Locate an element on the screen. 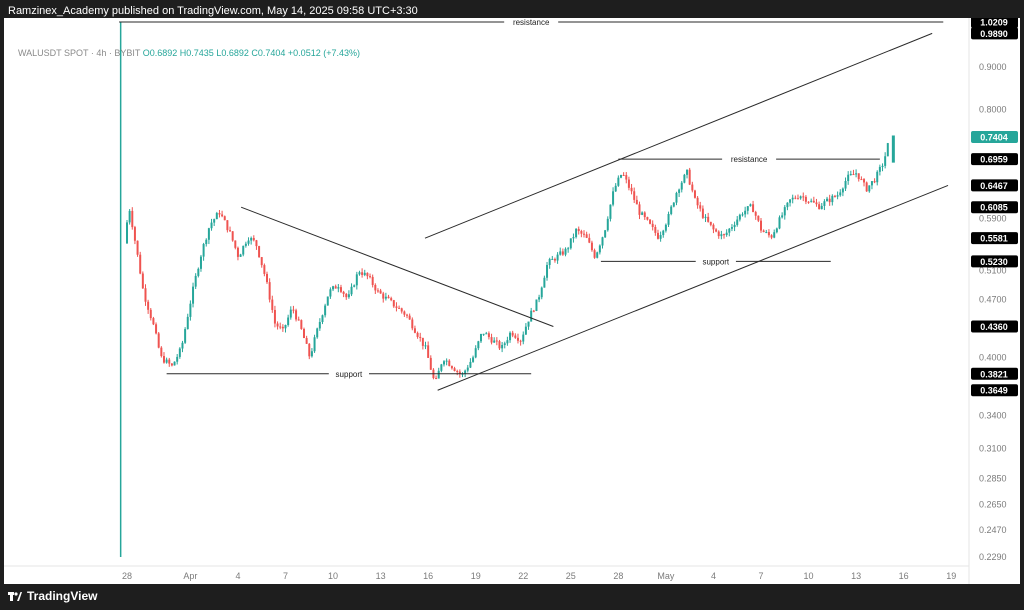 This screenshot has width=1024, height=610. time-tick-label: May is located at coordinates (666, 576).